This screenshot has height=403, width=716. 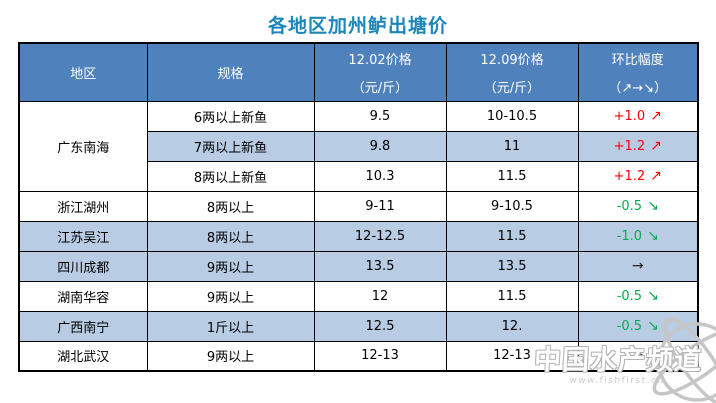 What do you see at coordinates (83, 266) in the screenshot?
I see `region-cell: 四川成都` at bounding box center [83, 266].